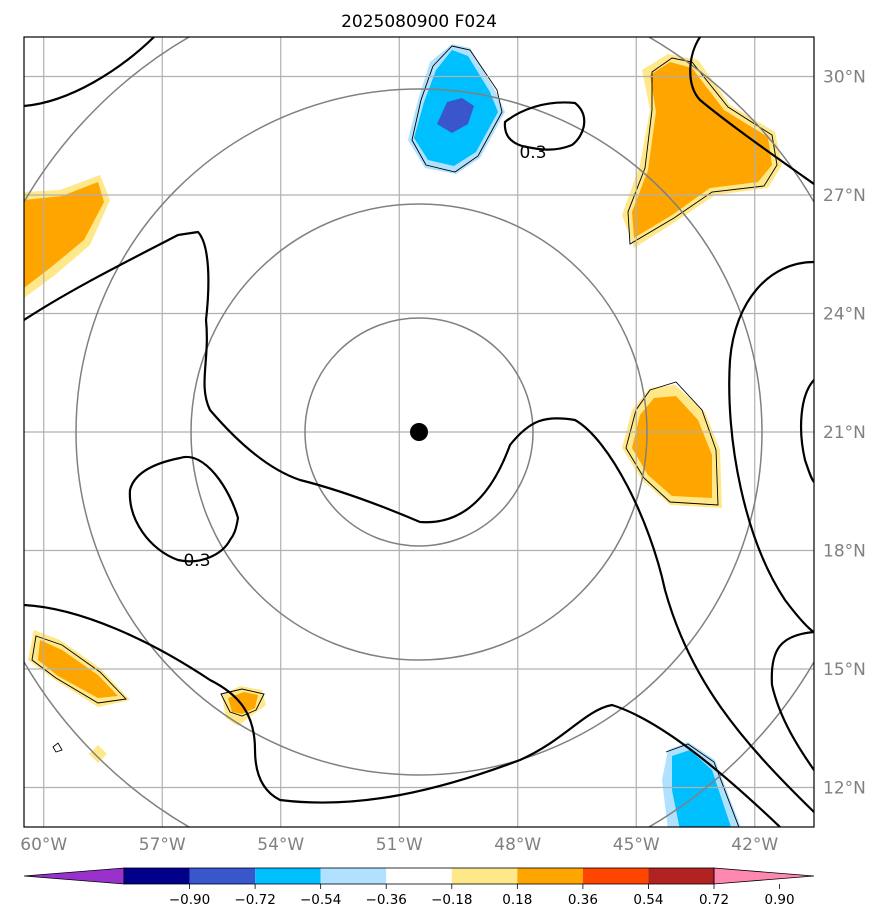  I want to click on longitude-tick-labels: 60°W 57°W 54°W 51°W 48°W 45°W 42°W, so click(399, 845).